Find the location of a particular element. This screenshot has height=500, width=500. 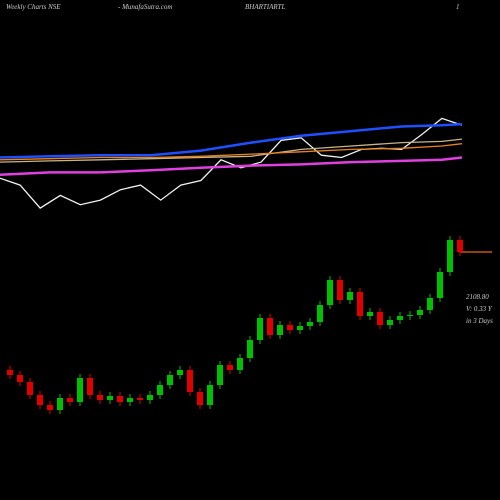

annotation: V: 0.33 Y is located at coordinates (479, 309).